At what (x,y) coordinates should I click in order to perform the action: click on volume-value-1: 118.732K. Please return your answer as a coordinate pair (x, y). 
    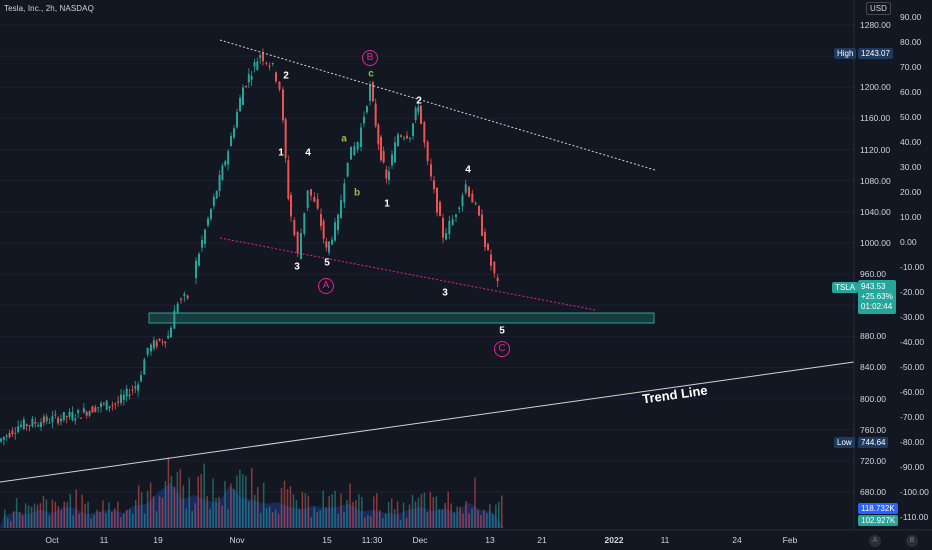
    Looking at the image, I should click on (878, 508).